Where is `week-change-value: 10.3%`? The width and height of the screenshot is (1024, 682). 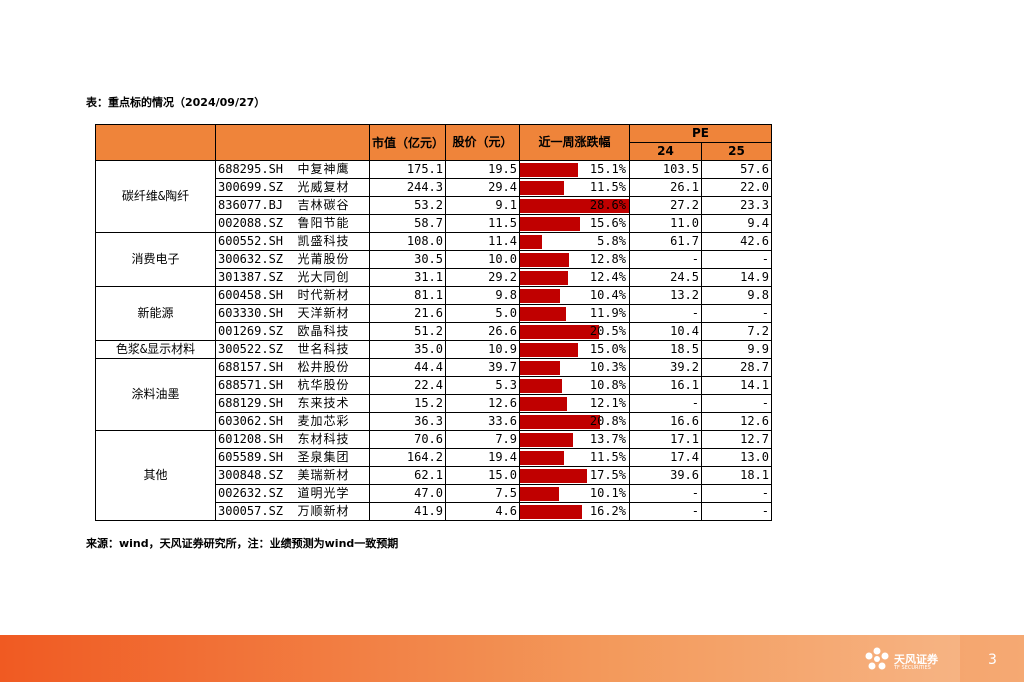
week-change-value: 10.3% is located at coordinates (607, 367).